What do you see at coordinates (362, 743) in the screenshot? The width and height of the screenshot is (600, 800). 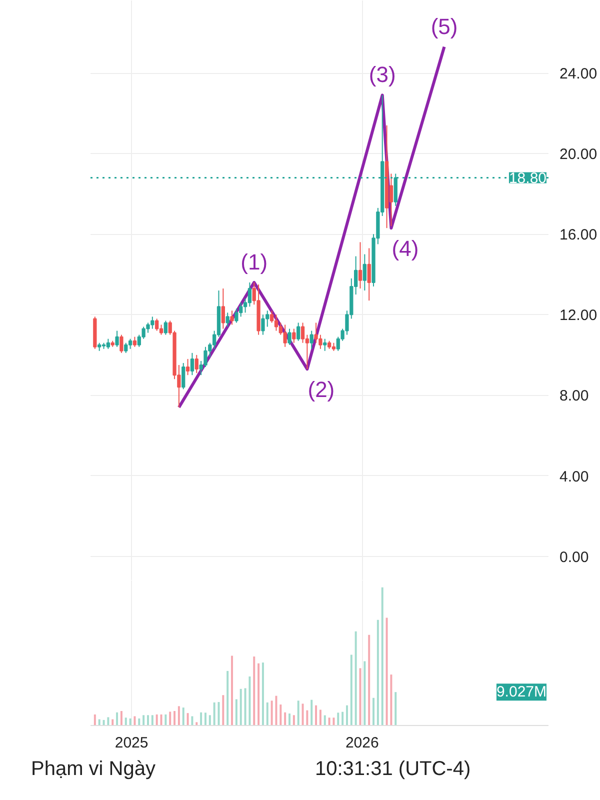 I see `x-tick-label: 2026` at bounding box center [362, 743].